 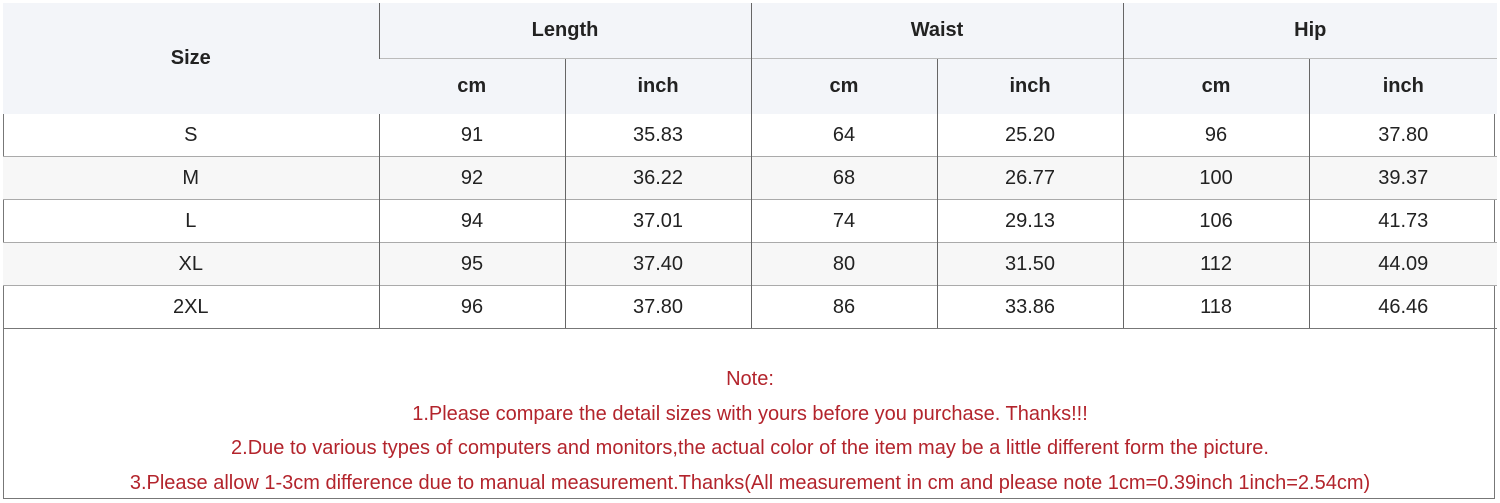 What do you see at coordinates (1216, 307) in the screenshot?
I see `value-cell: 118` at bounding box center [1216, 307].